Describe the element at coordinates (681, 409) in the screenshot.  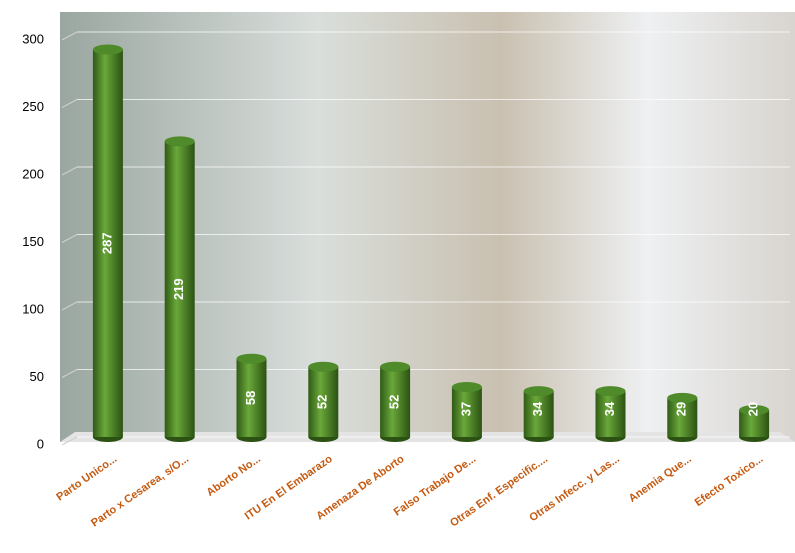
I see `value-label: 29` at that location.